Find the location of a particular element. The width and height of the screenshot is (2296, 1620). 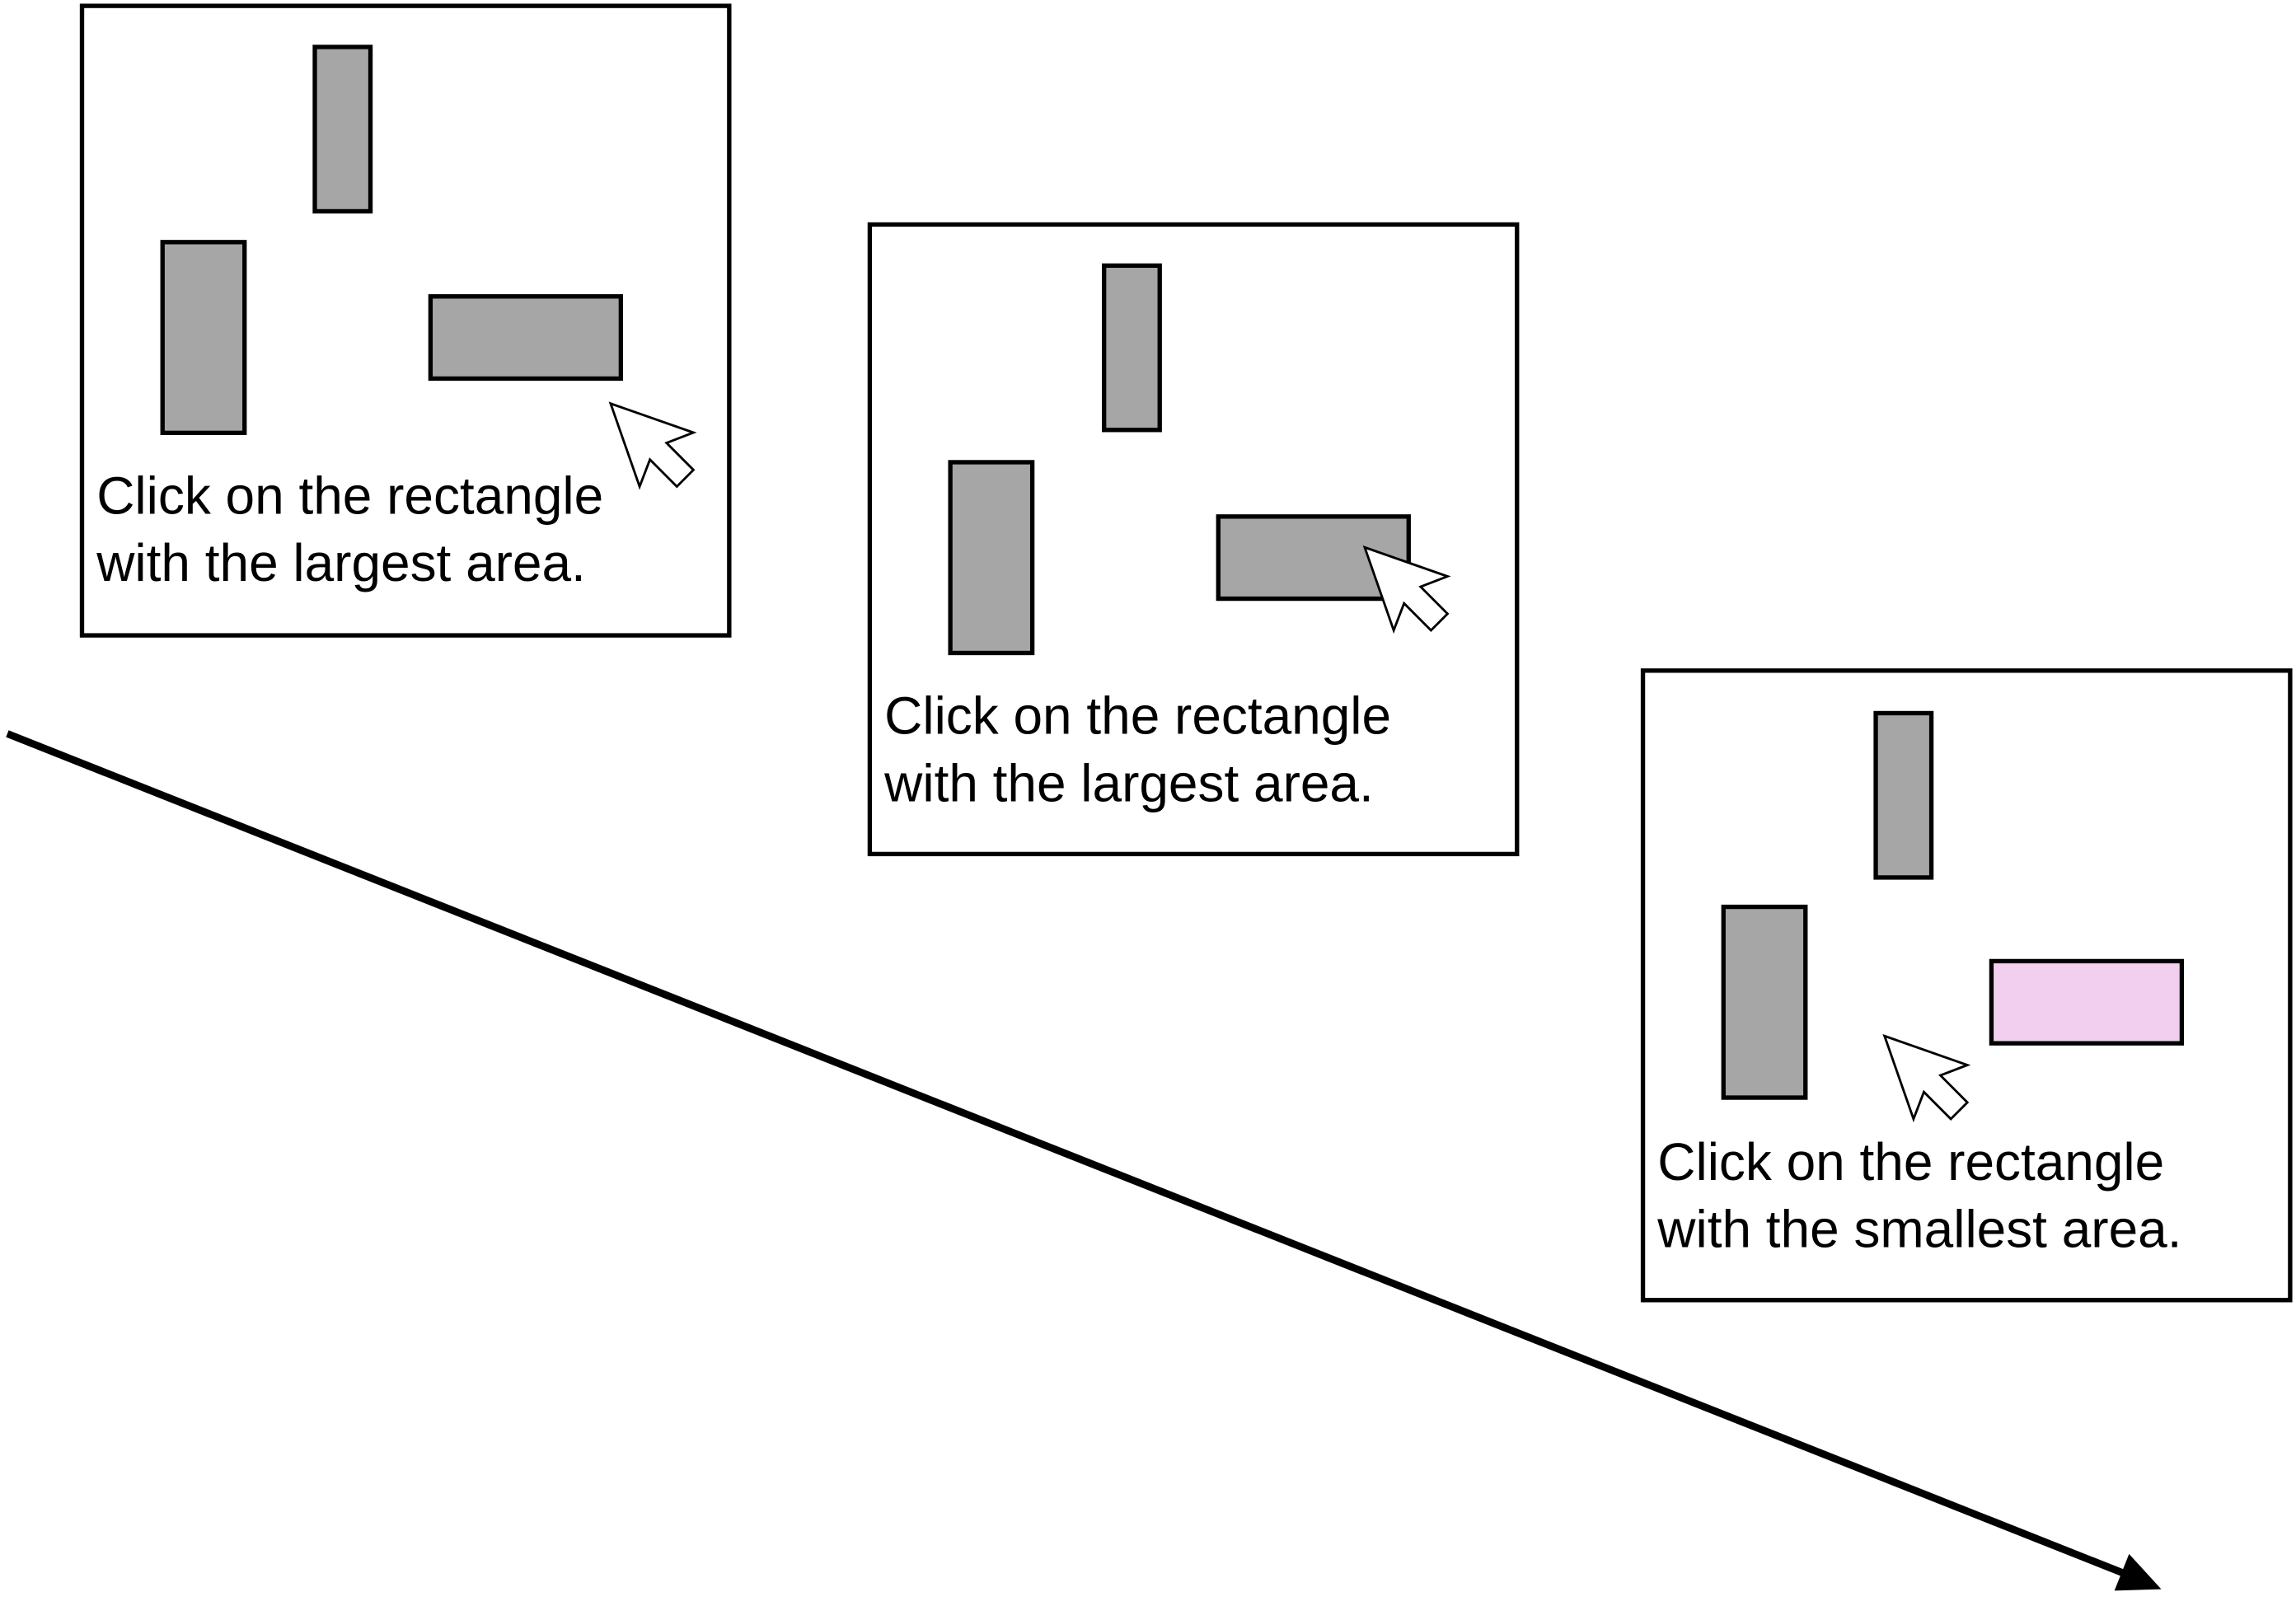

instruction-line-2: with the smallest area. is located at coordinates (1918, 1229).